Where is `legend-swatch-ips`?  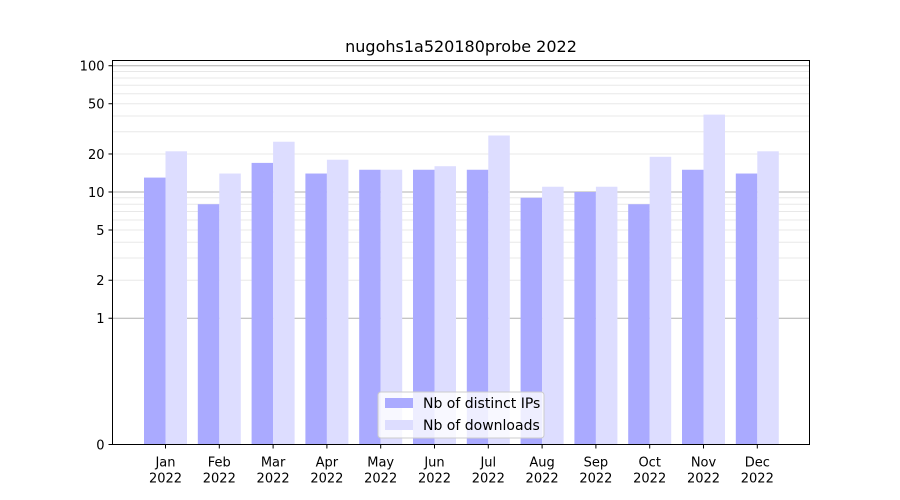 legend-swatch-ips is located at coordinates (399, 403).